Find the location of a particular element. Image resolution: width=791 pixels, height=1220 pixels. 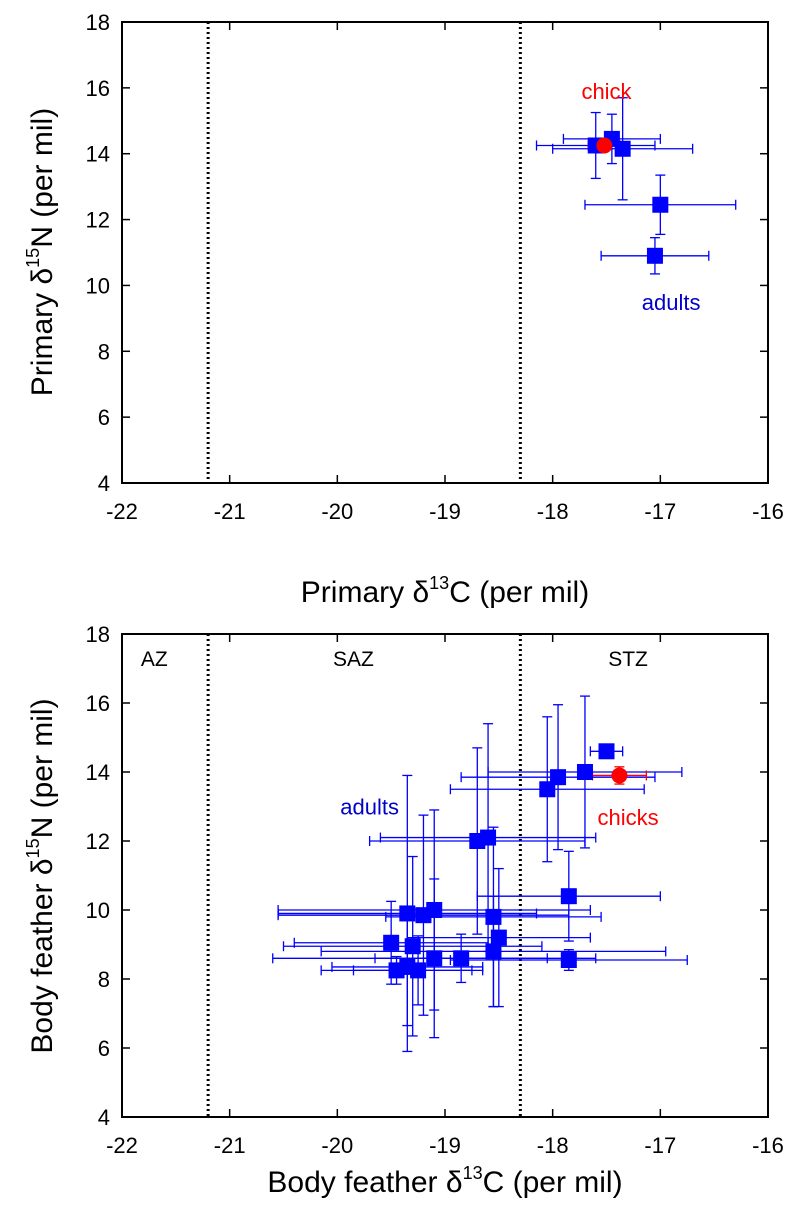

x-axis-label: Primary δ13C (per mil) is located at coordinates (445, 591).